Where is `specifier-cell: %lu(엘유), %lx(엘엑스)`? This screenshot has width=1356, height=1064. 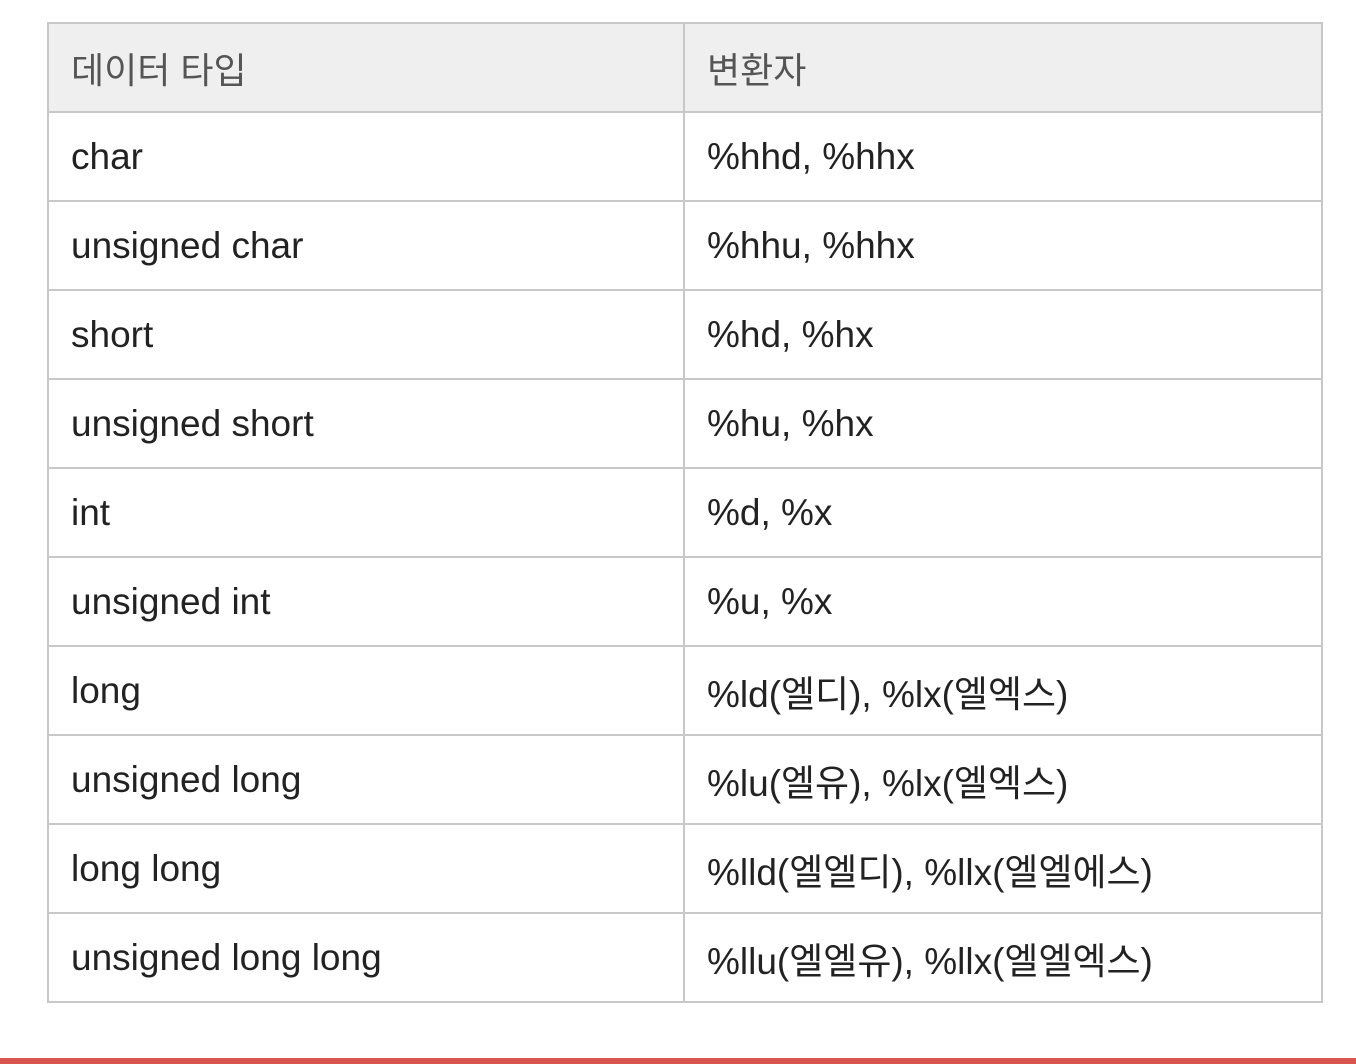
specifier-cell: %lu(엘유), %lx(엘엑스) is located at coordinates (1003, 779).